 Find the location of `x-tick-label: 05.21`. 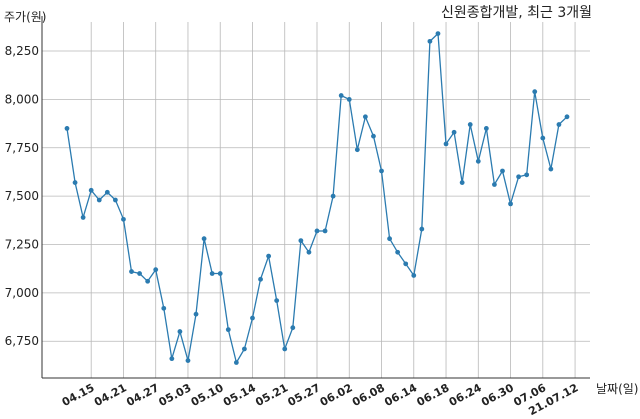

x-tick-label: 05.21 is located at coordinates (271, 395).